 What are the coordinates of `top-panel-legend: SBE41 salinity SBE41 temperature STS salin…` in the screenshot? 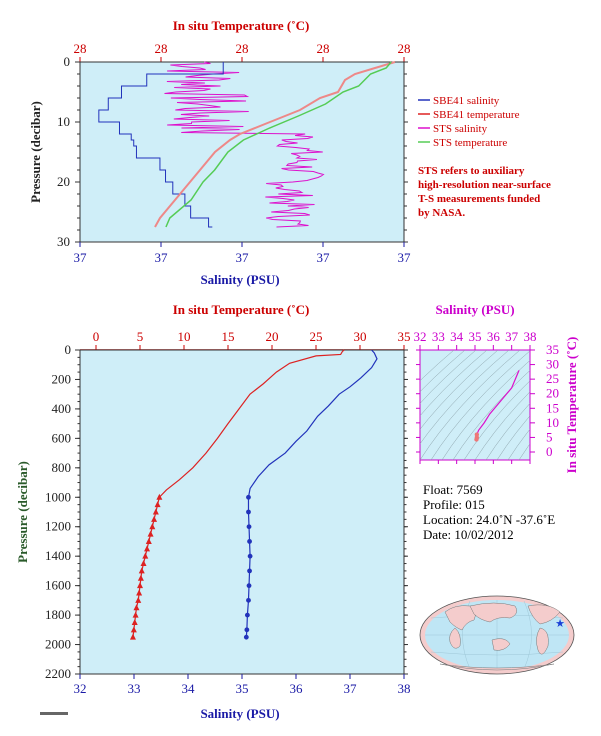 It's located at (469, 122).